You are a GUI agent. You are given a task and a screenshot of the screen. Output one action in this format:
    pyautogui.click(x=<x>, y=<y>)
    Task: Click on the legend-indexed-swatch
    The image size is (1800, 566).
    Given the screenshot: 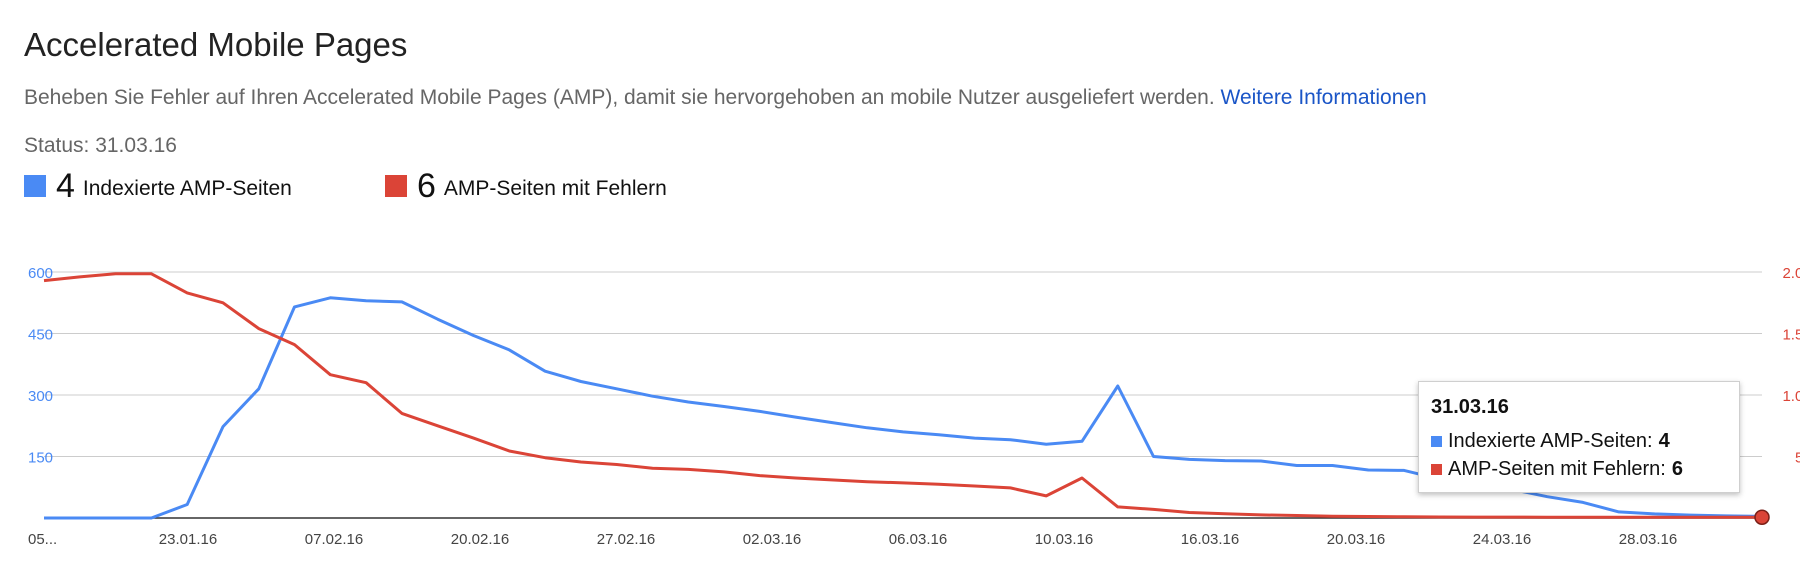 What is the action you would take?
    pyautogui.click(x=35, y=186)
    